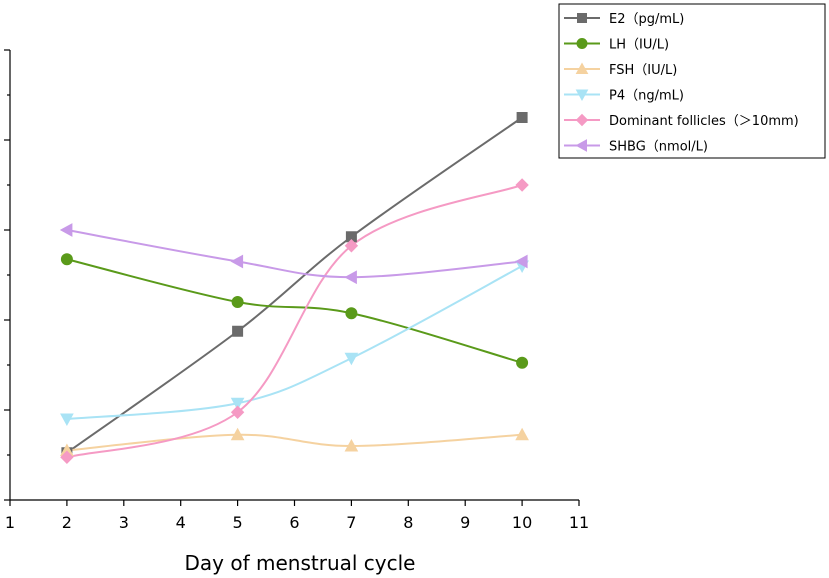 The height and width of the screenshot is (578, 829). I want to click on legend-box, so click(692, 81).